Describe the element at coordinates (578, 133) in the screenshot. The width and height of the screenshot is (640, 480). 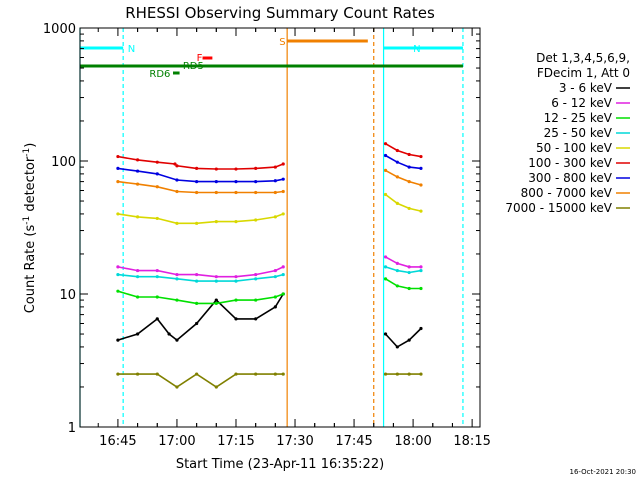
I see `legend-label: 25 - 50 keV` at that location.